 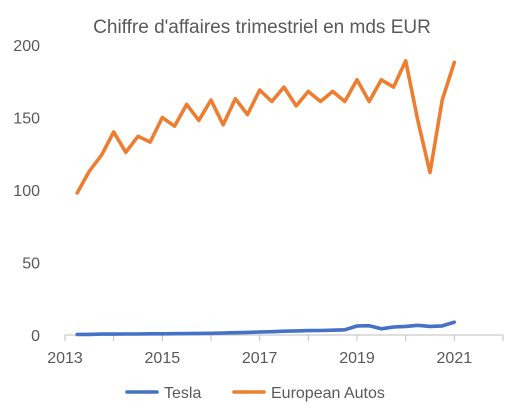 I want to click on y-tick-label: 0, so click(x=35, y=336).